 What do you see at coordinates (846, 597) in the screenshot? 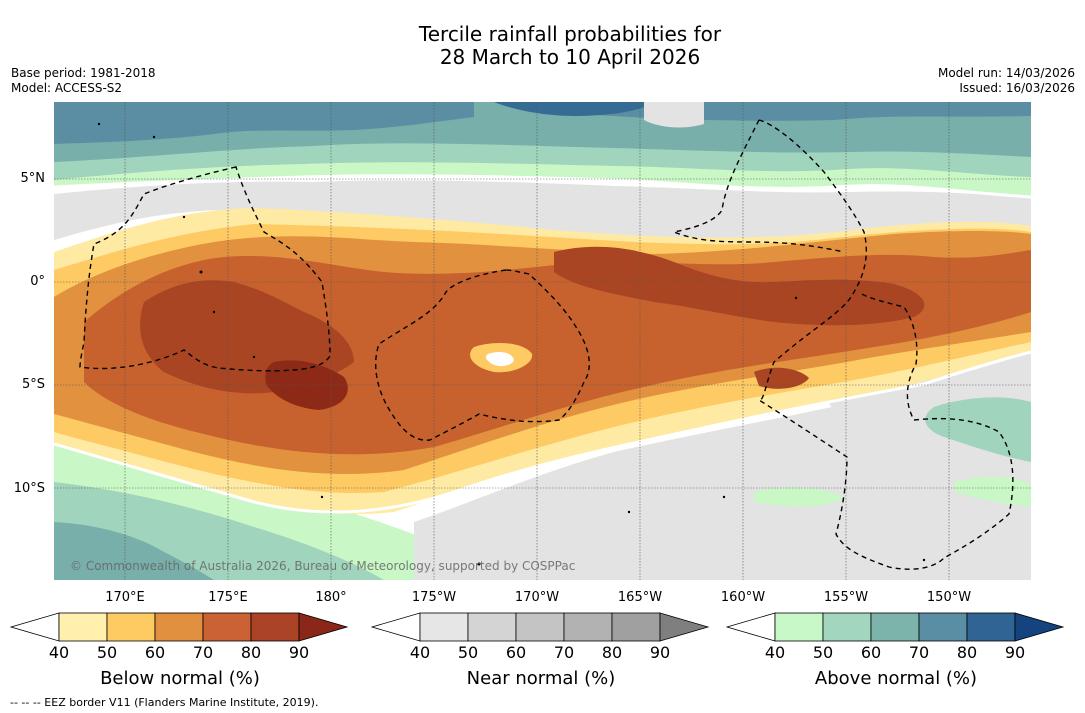
I see `lon-label-155w: 155°W` at bounding box center [846, 597].